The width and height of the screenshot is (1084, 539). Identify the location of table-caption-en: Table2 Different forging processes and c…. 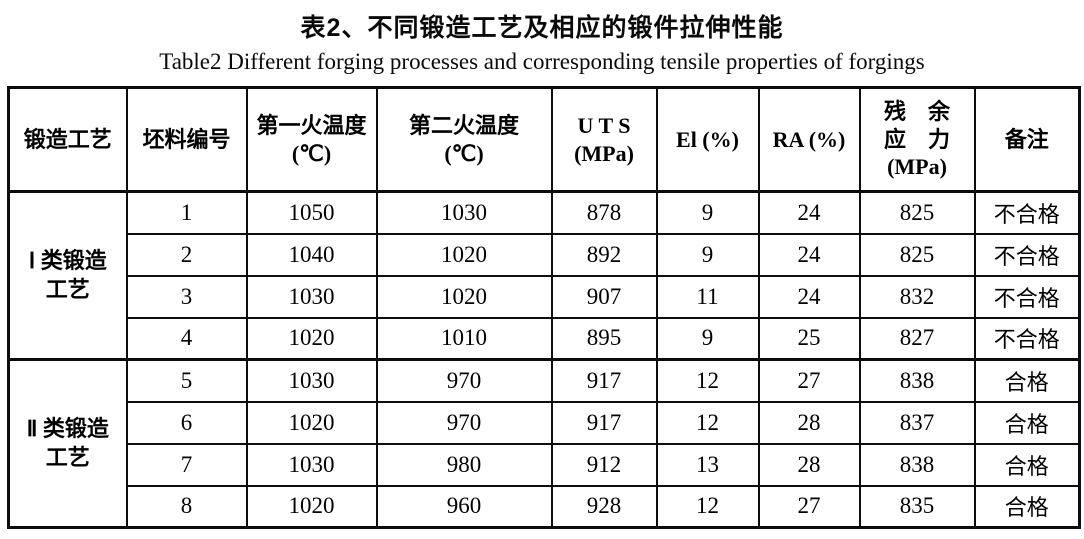
(542, 61).